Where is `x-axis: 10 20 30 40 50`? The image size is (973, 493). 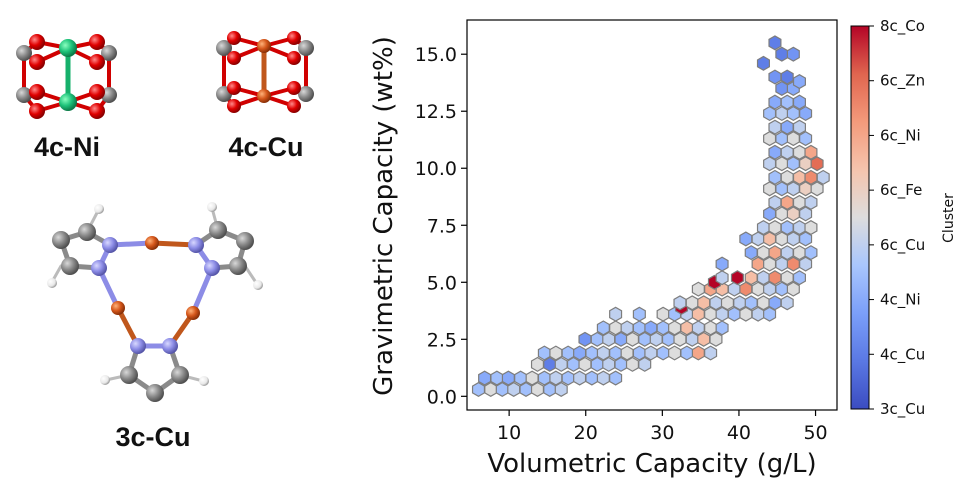 x-axis: 10 20 30 40 50 is located at coordinates (662, 427).